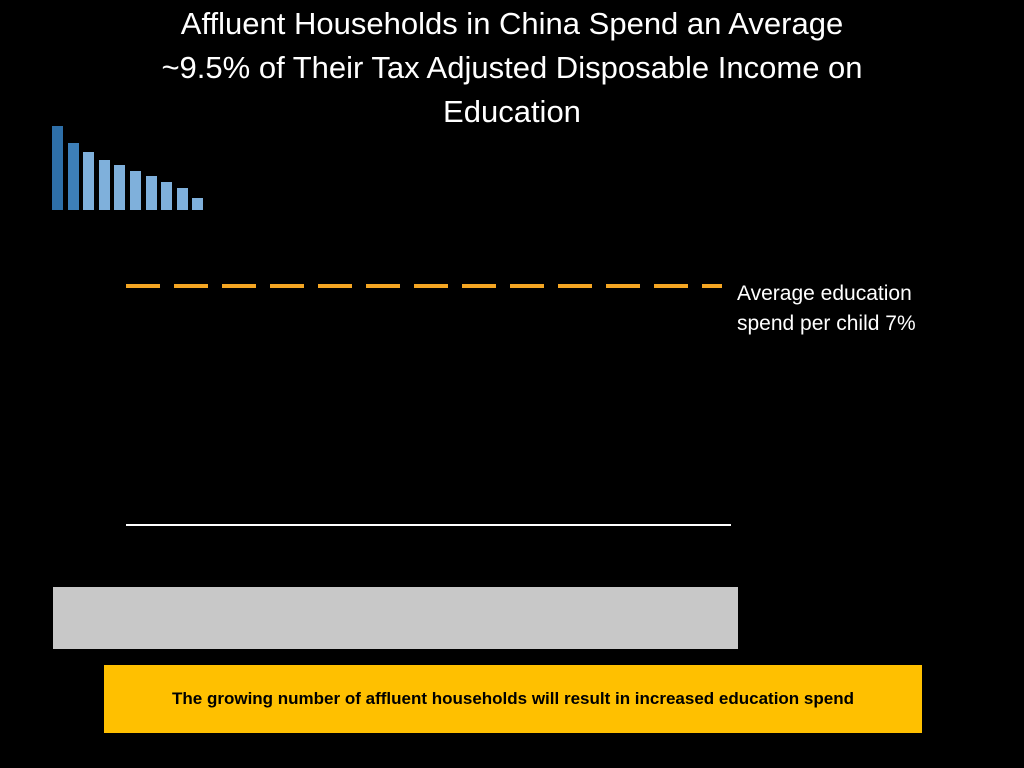 Image resolution: width=1024 pixels, height=768 pixels. Describe the element at coordinates (395, 618) in the screenshot. I see `gray-panel` at that location.